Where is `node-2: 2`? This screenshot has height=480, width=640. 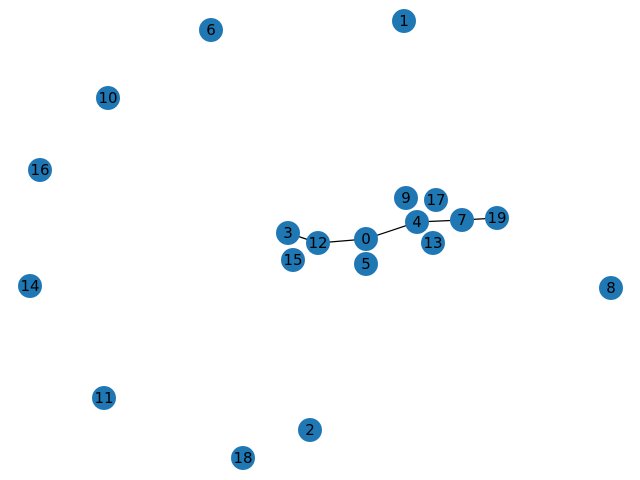 node-2: 2 is located at coordinates (310, 430).